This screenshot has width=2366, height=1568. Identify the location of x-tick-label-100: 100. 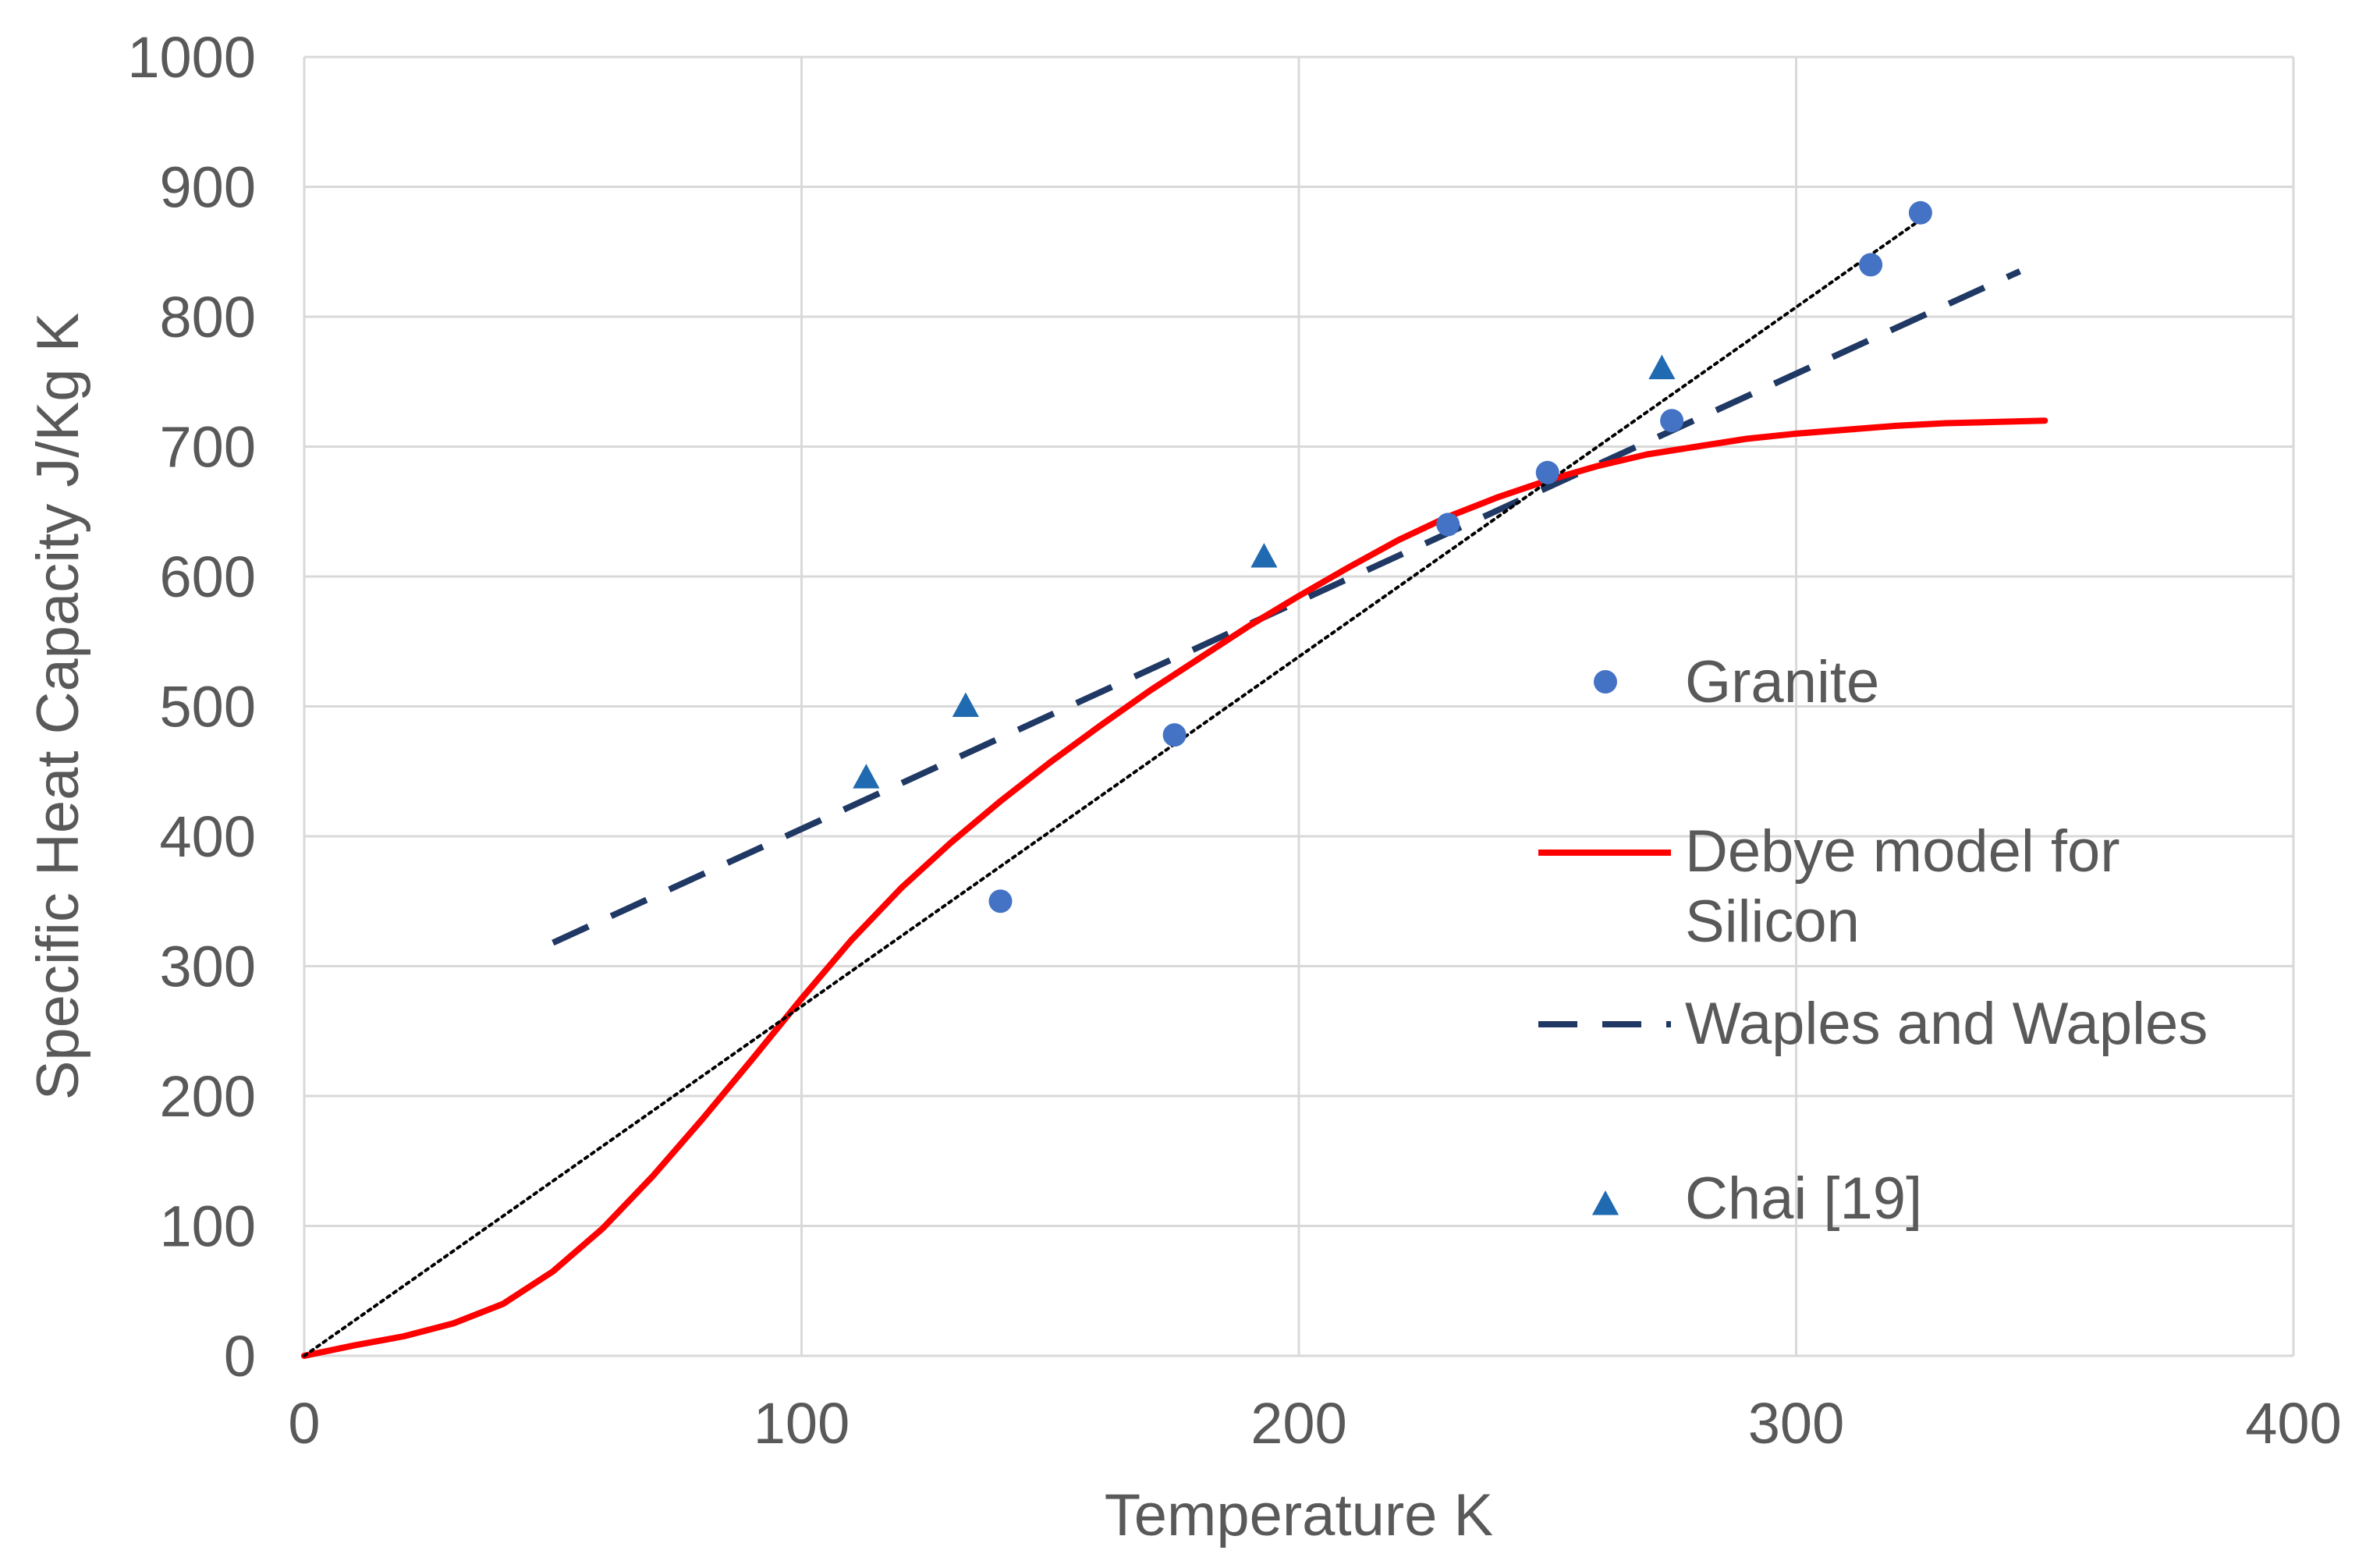
(802, 1423).